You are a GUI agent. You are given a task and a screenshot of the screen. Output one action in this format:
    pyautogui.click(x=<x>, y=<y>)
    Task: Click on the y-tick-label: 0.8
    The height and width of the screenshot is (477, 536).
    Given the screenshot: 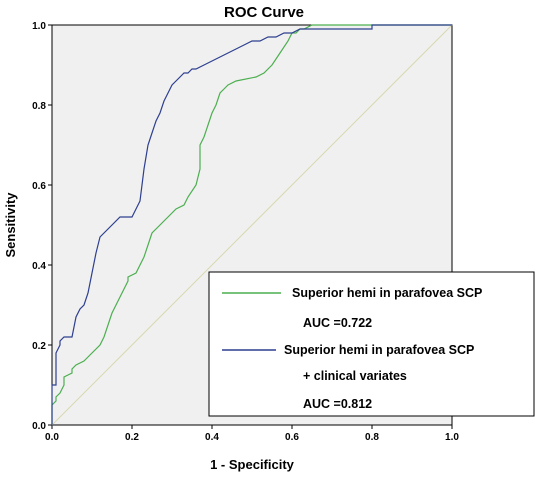 What is the action you would take?
    pyautogui.click(x=39, y=106)
    